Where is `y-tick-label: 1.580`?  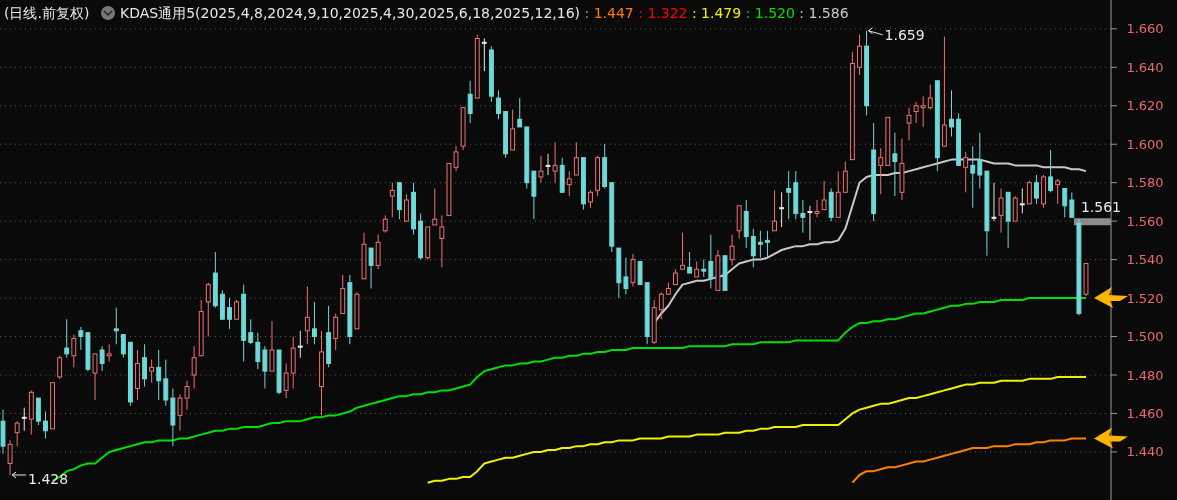 y-tick-label: 1.580 is located at coordinates (1145, 183).